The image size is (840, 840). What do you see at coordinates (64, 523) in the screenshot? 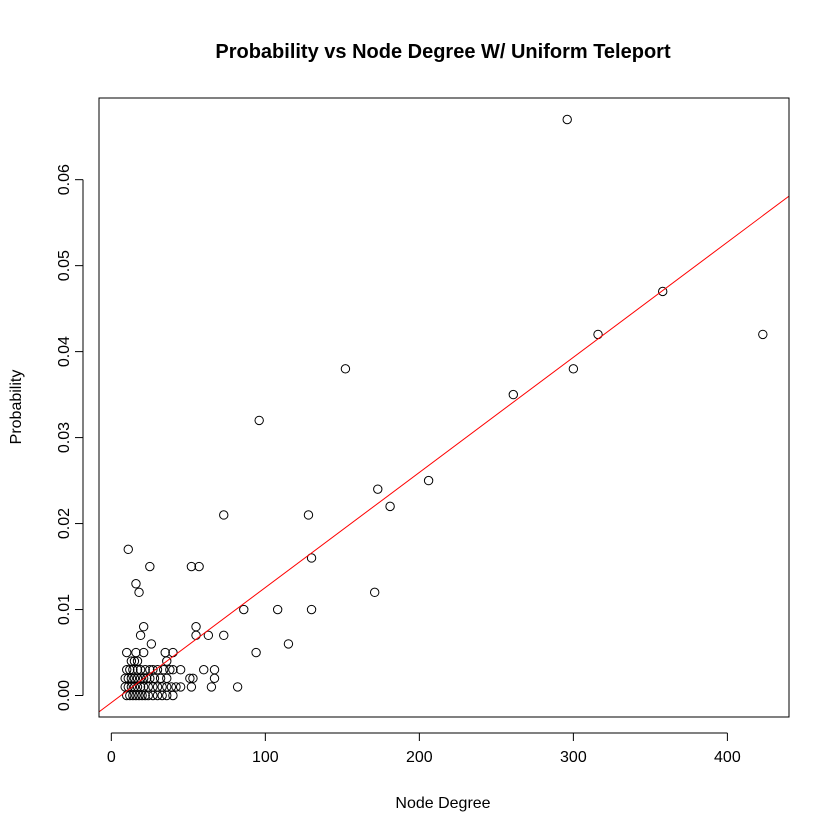
I see `y-tick-label: 0.02` at bounding box center [64, 523].